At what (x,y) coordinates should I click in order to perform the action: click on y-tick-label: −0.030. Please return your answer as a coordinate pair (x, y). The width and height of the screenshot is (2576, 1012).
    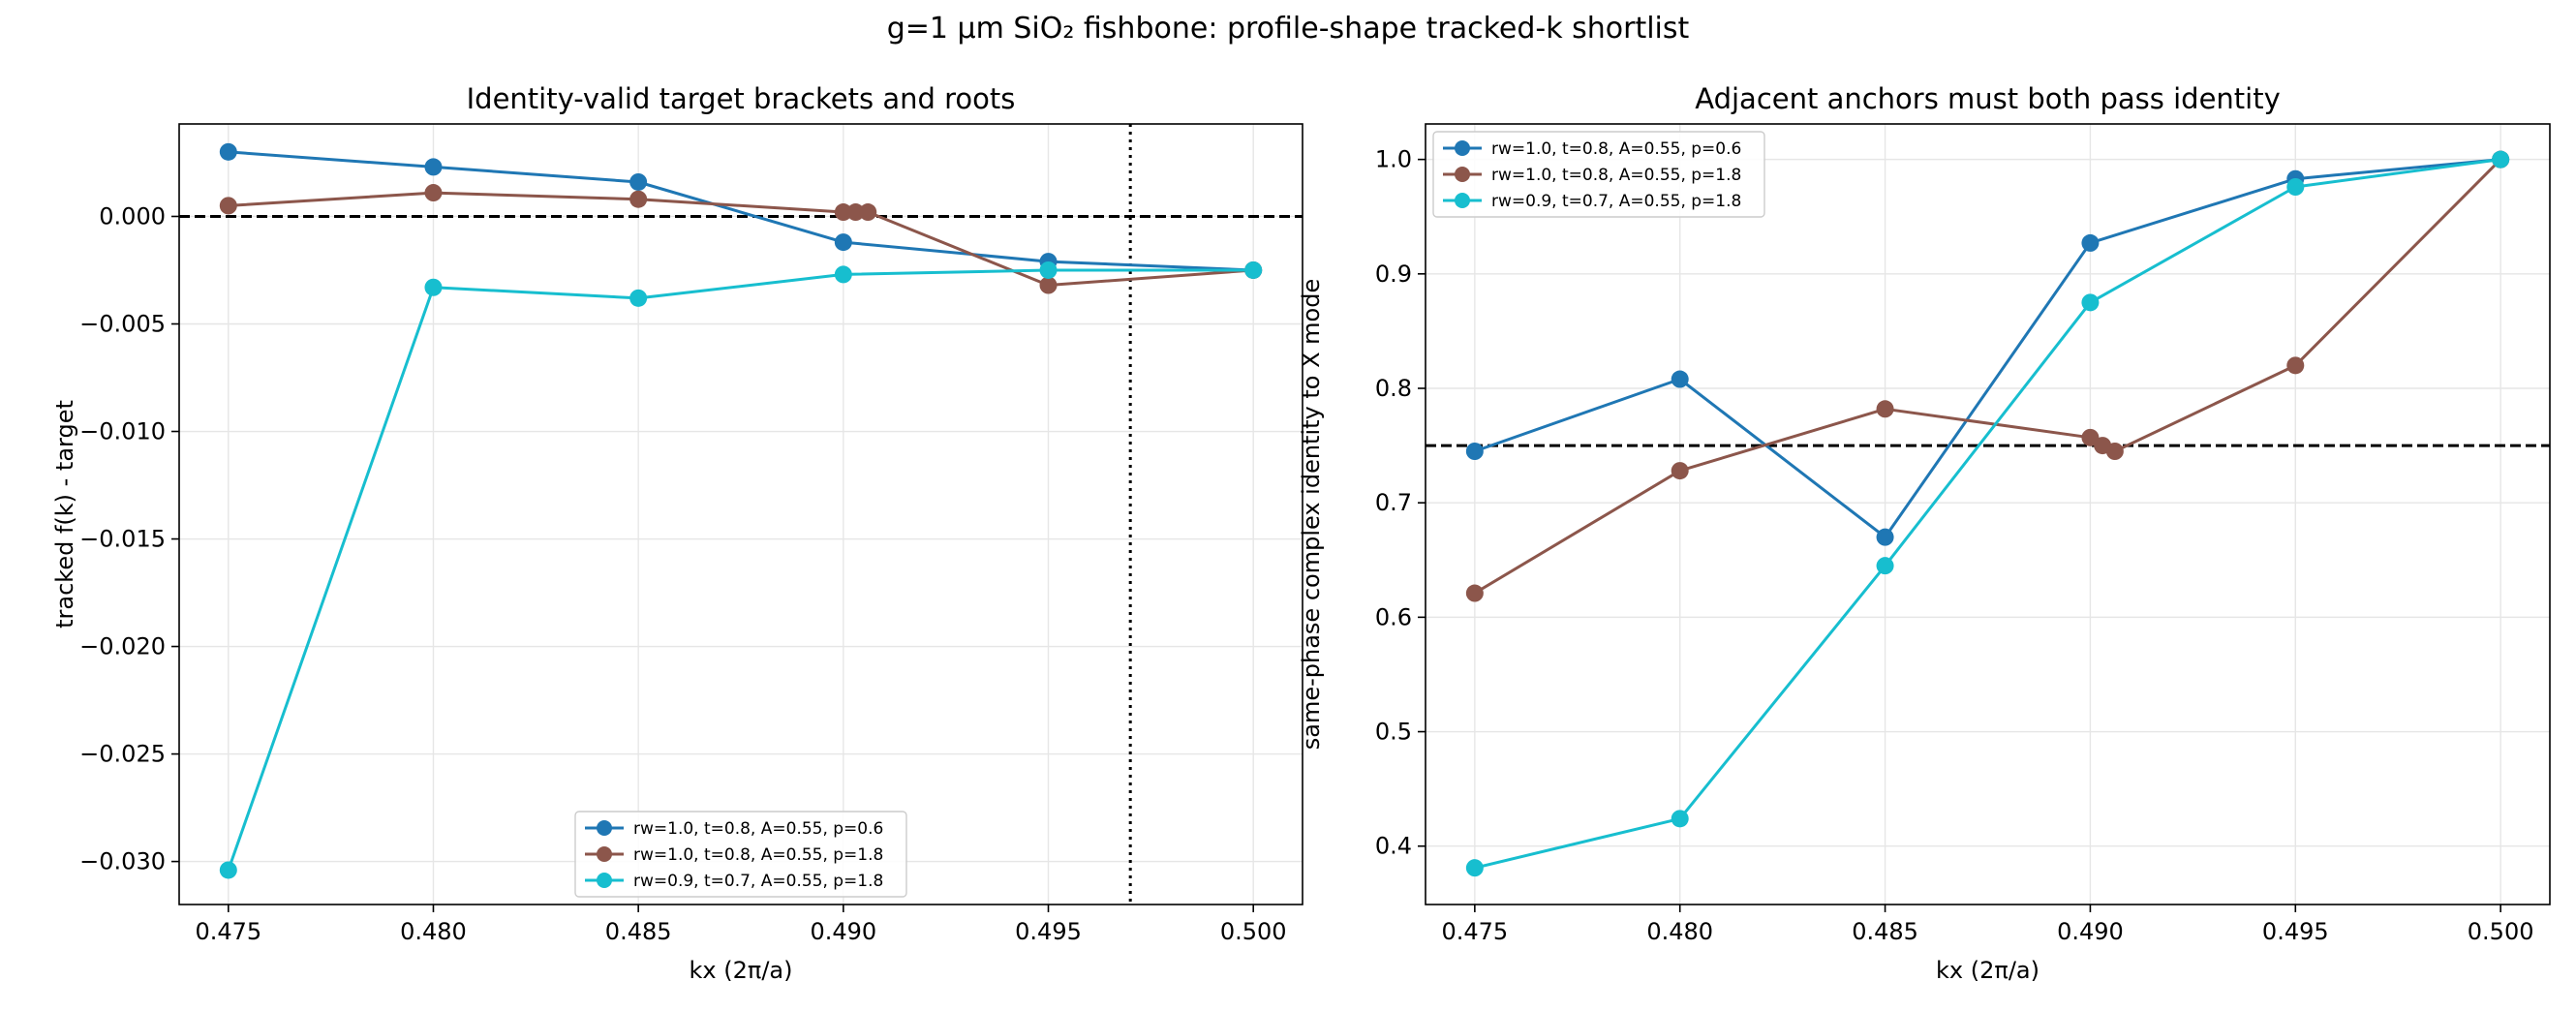
    Looking at the image, I should click on (122, 861).